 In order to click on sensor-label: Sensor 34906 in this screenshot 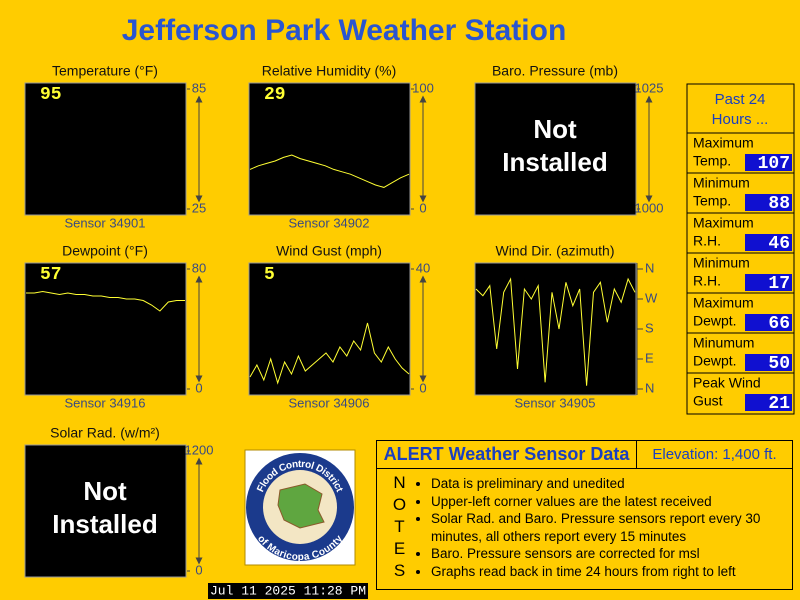, I will do `click(329, 402)`.